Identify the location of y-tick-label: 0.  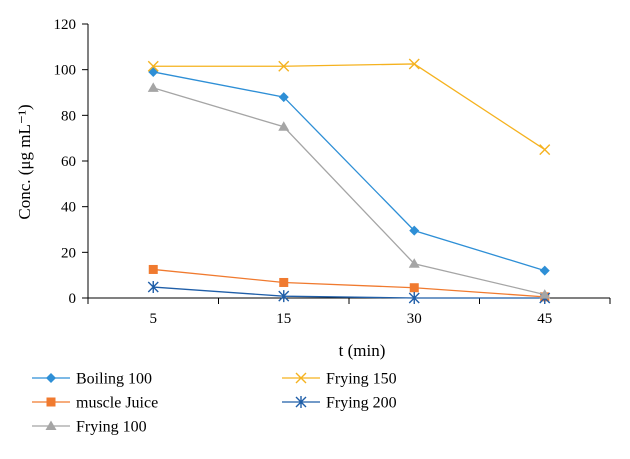
(73, 299).